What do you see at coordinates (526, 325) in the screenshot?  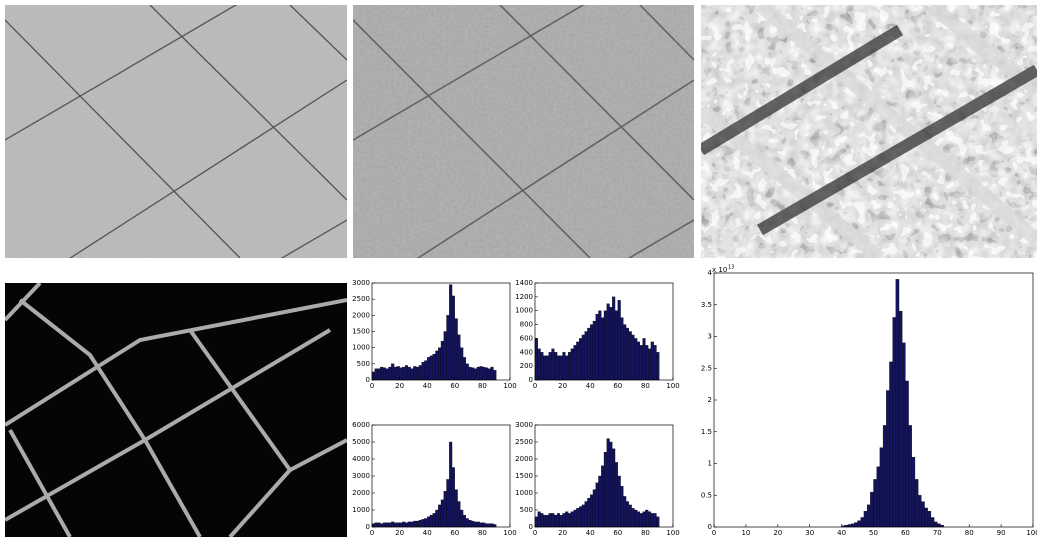 I see `y-tick-label: 800` at bounding box center [526, 325].